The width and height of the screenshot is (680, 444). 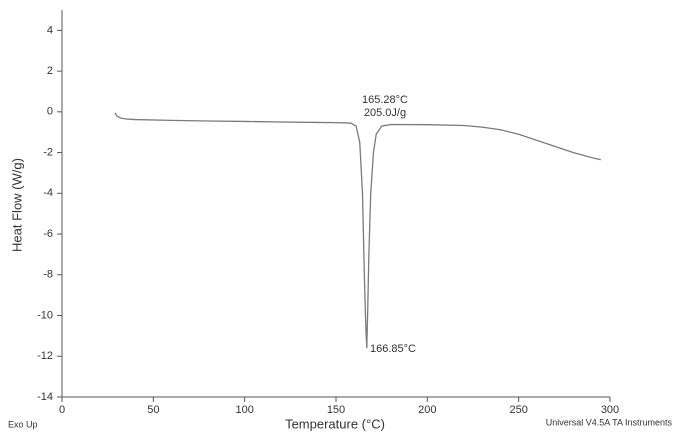 I want to click on annotation: 205.0J/g, so click(x=385, y=113).